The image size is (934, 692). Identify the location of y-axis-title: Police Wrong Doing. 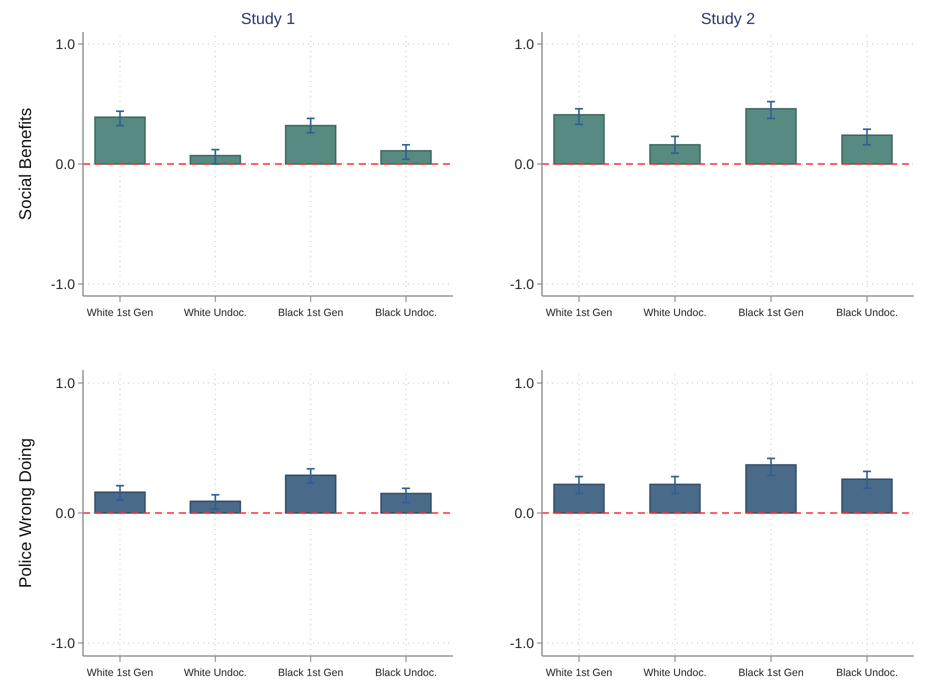
(25, 513).